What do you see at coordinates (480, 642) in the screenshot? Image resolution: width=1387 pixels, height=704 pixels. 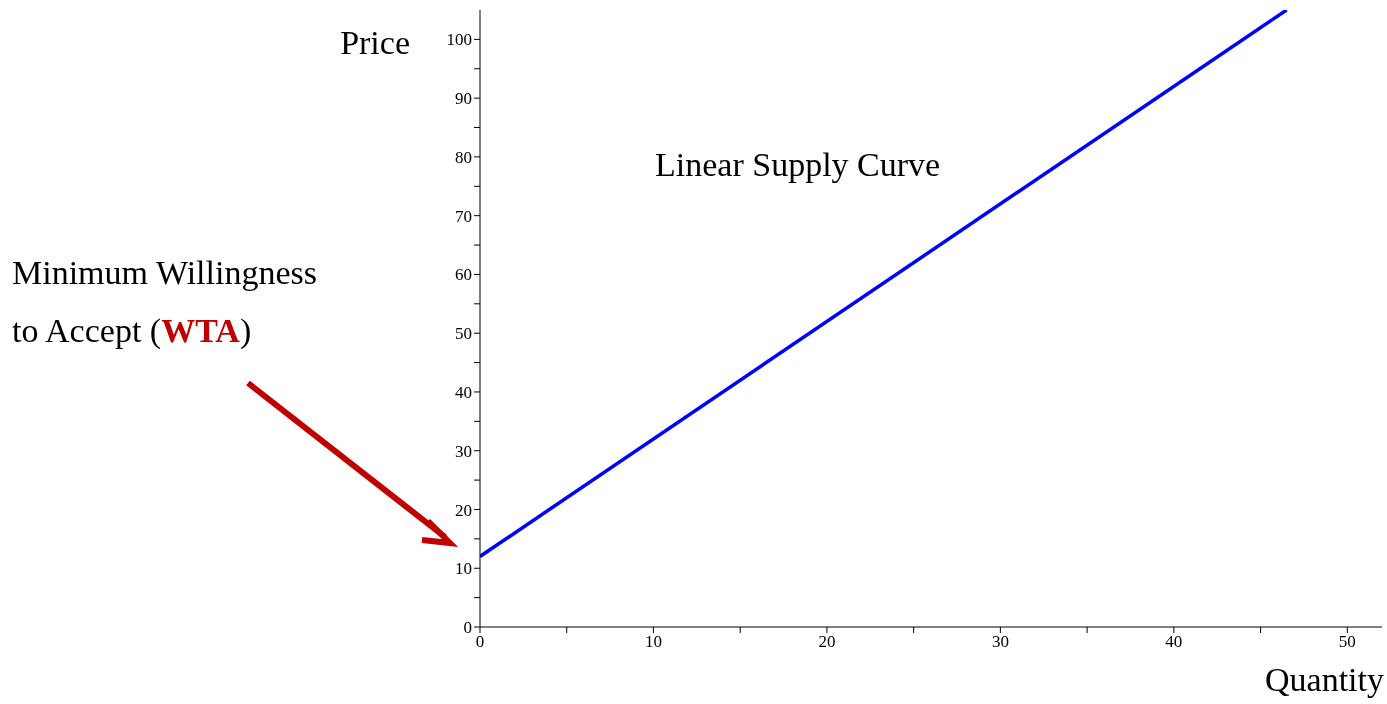 I see `x-tick-label: 0` at bounding box center [480, 642].